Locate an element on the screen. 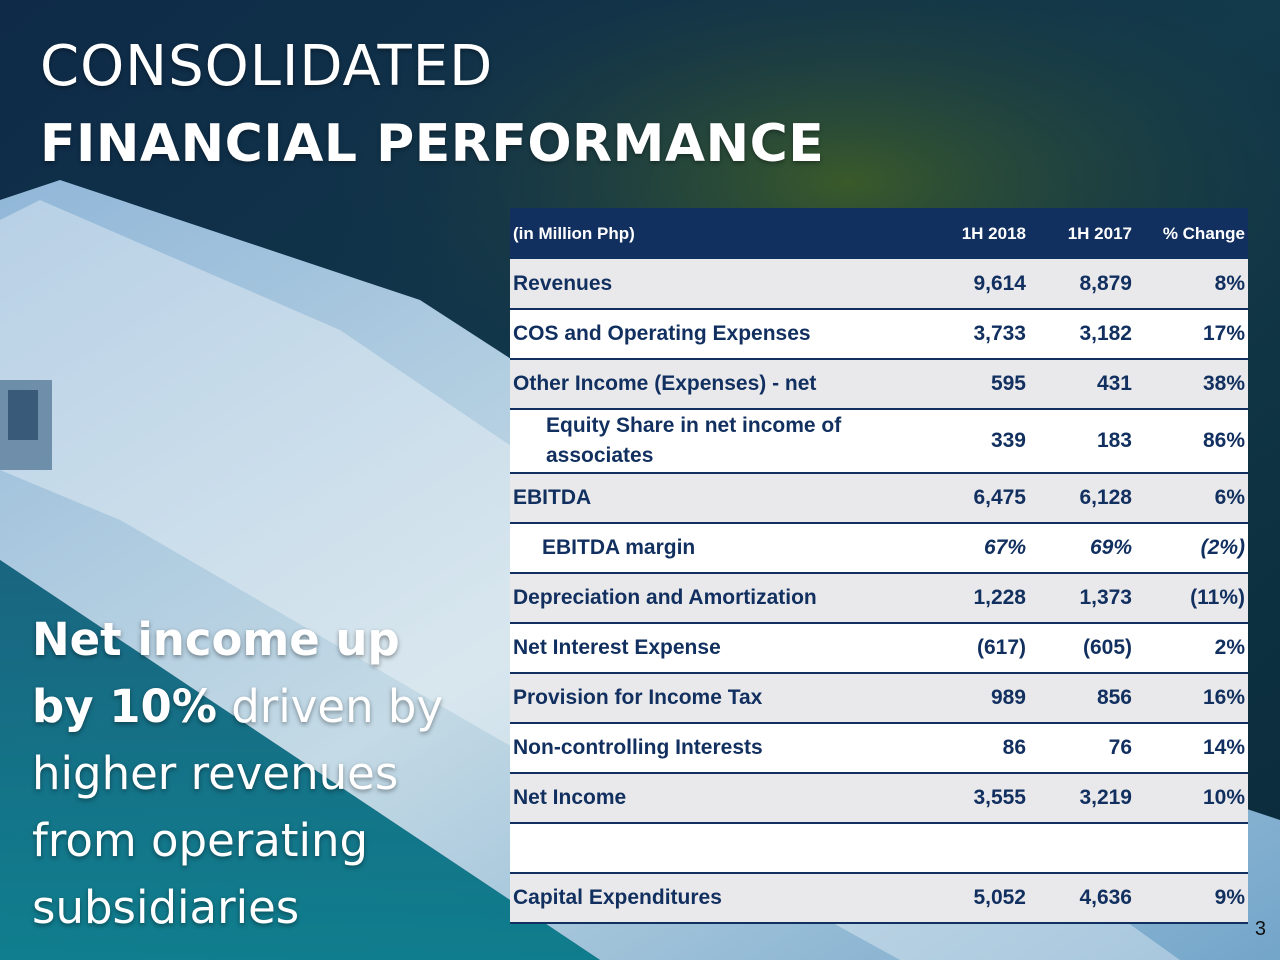 The width and height of the screenshot is (1280, 960). cell-change: 10% is located at coordinates (1191, 798).